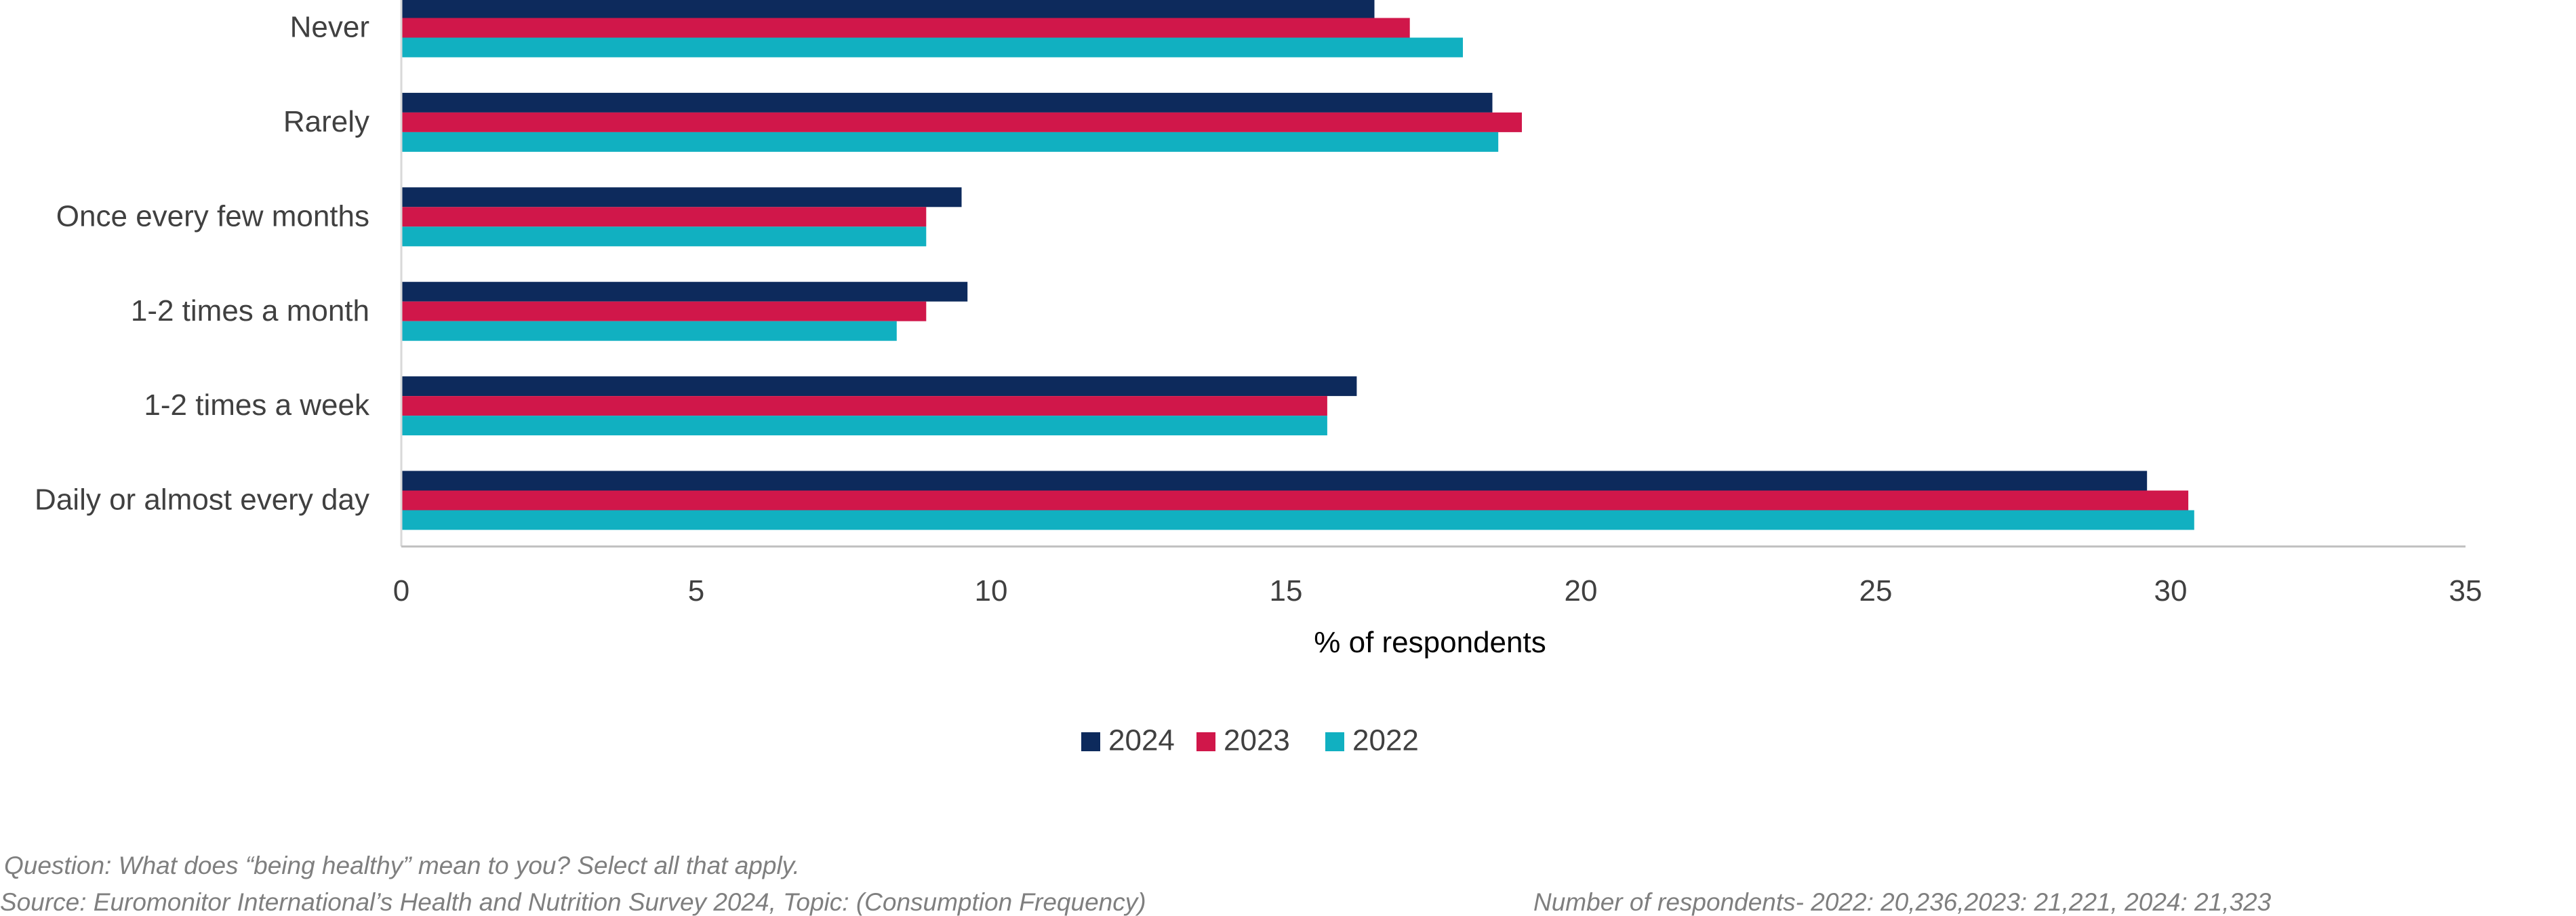 The height and width of the screenshot is (916, 2576). I want to click on category-label: 1-2 times a month, so click(250, 310).